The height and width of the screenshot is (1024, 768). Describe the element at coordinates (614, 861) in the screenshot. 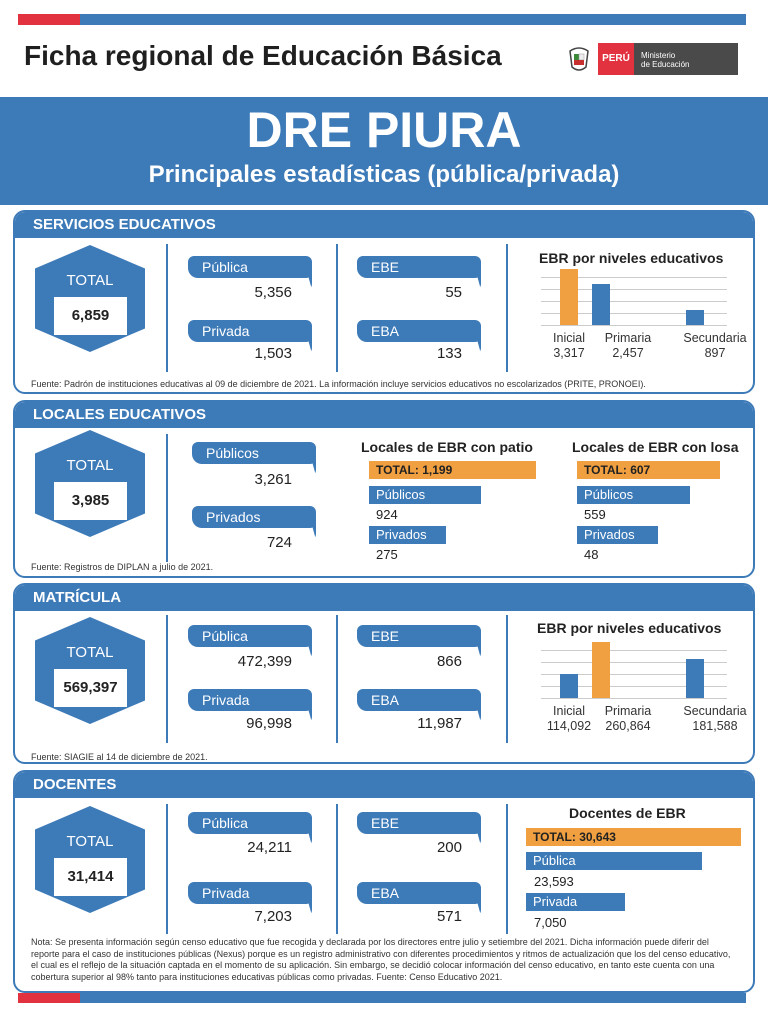

I see `docentes-publica-bar: Pública` at that location.